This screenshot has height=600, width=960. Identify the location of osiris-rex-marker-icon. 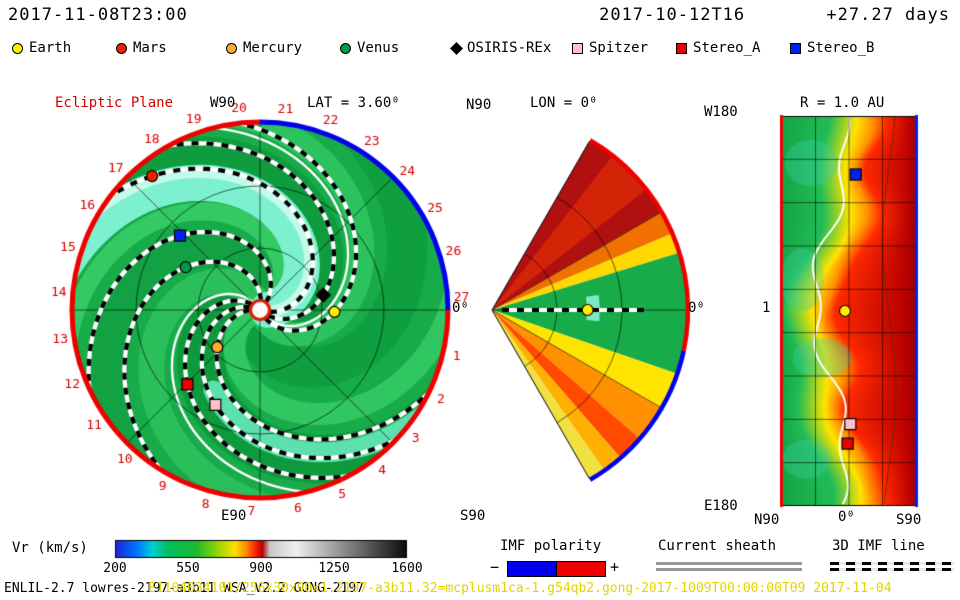
(456, 48).